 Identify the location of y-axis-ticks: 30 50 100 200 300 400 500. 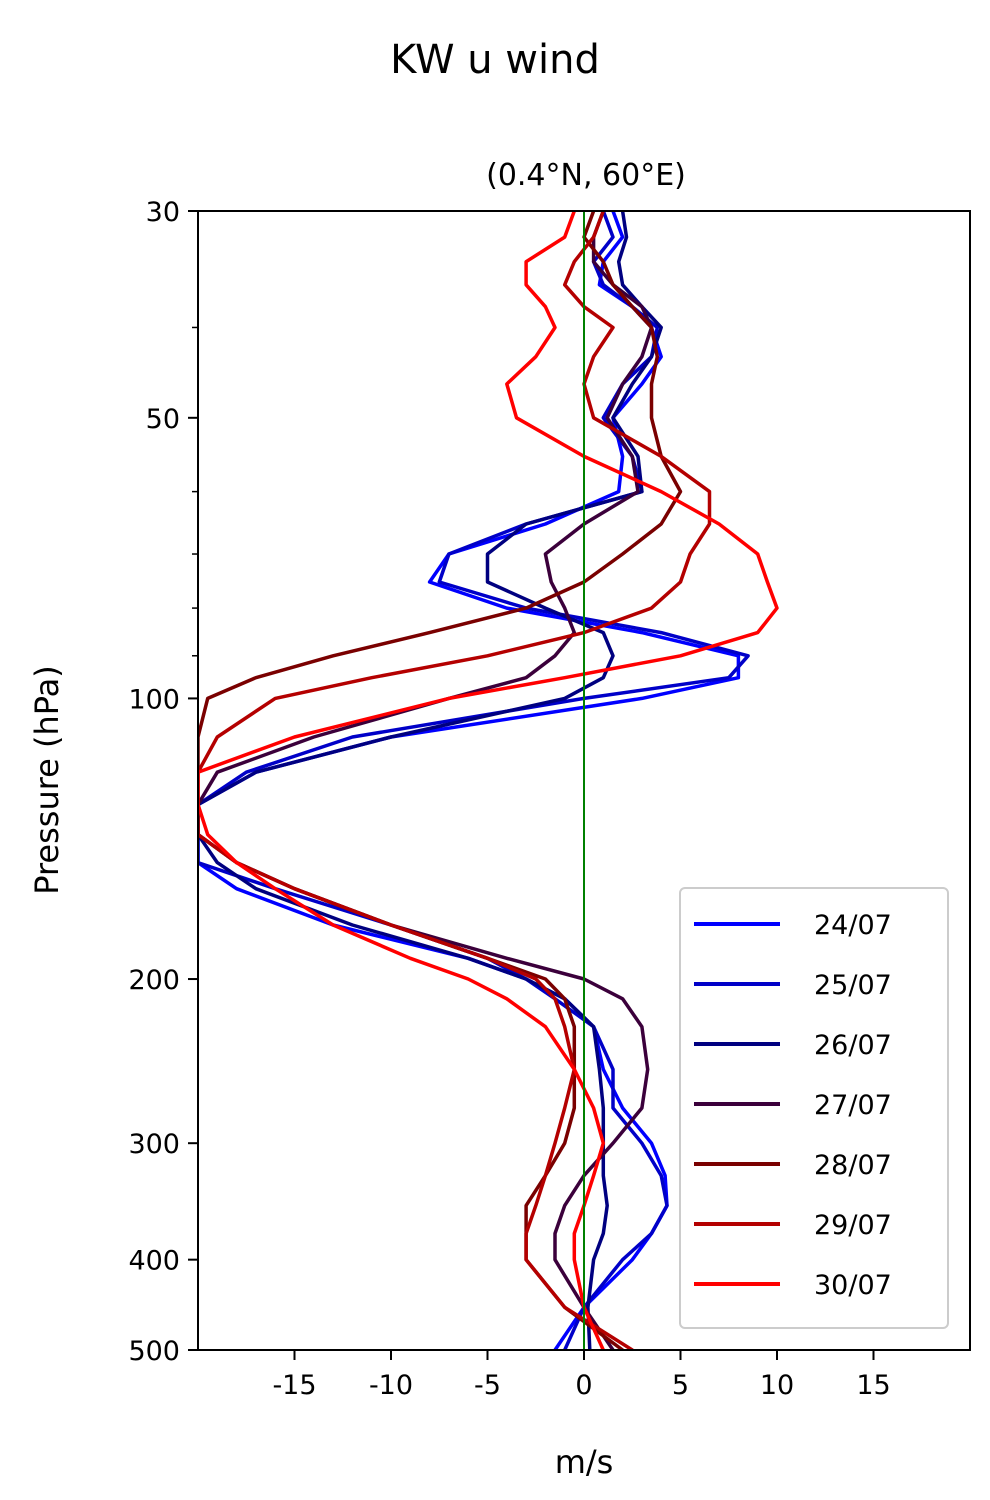
(163, 782).